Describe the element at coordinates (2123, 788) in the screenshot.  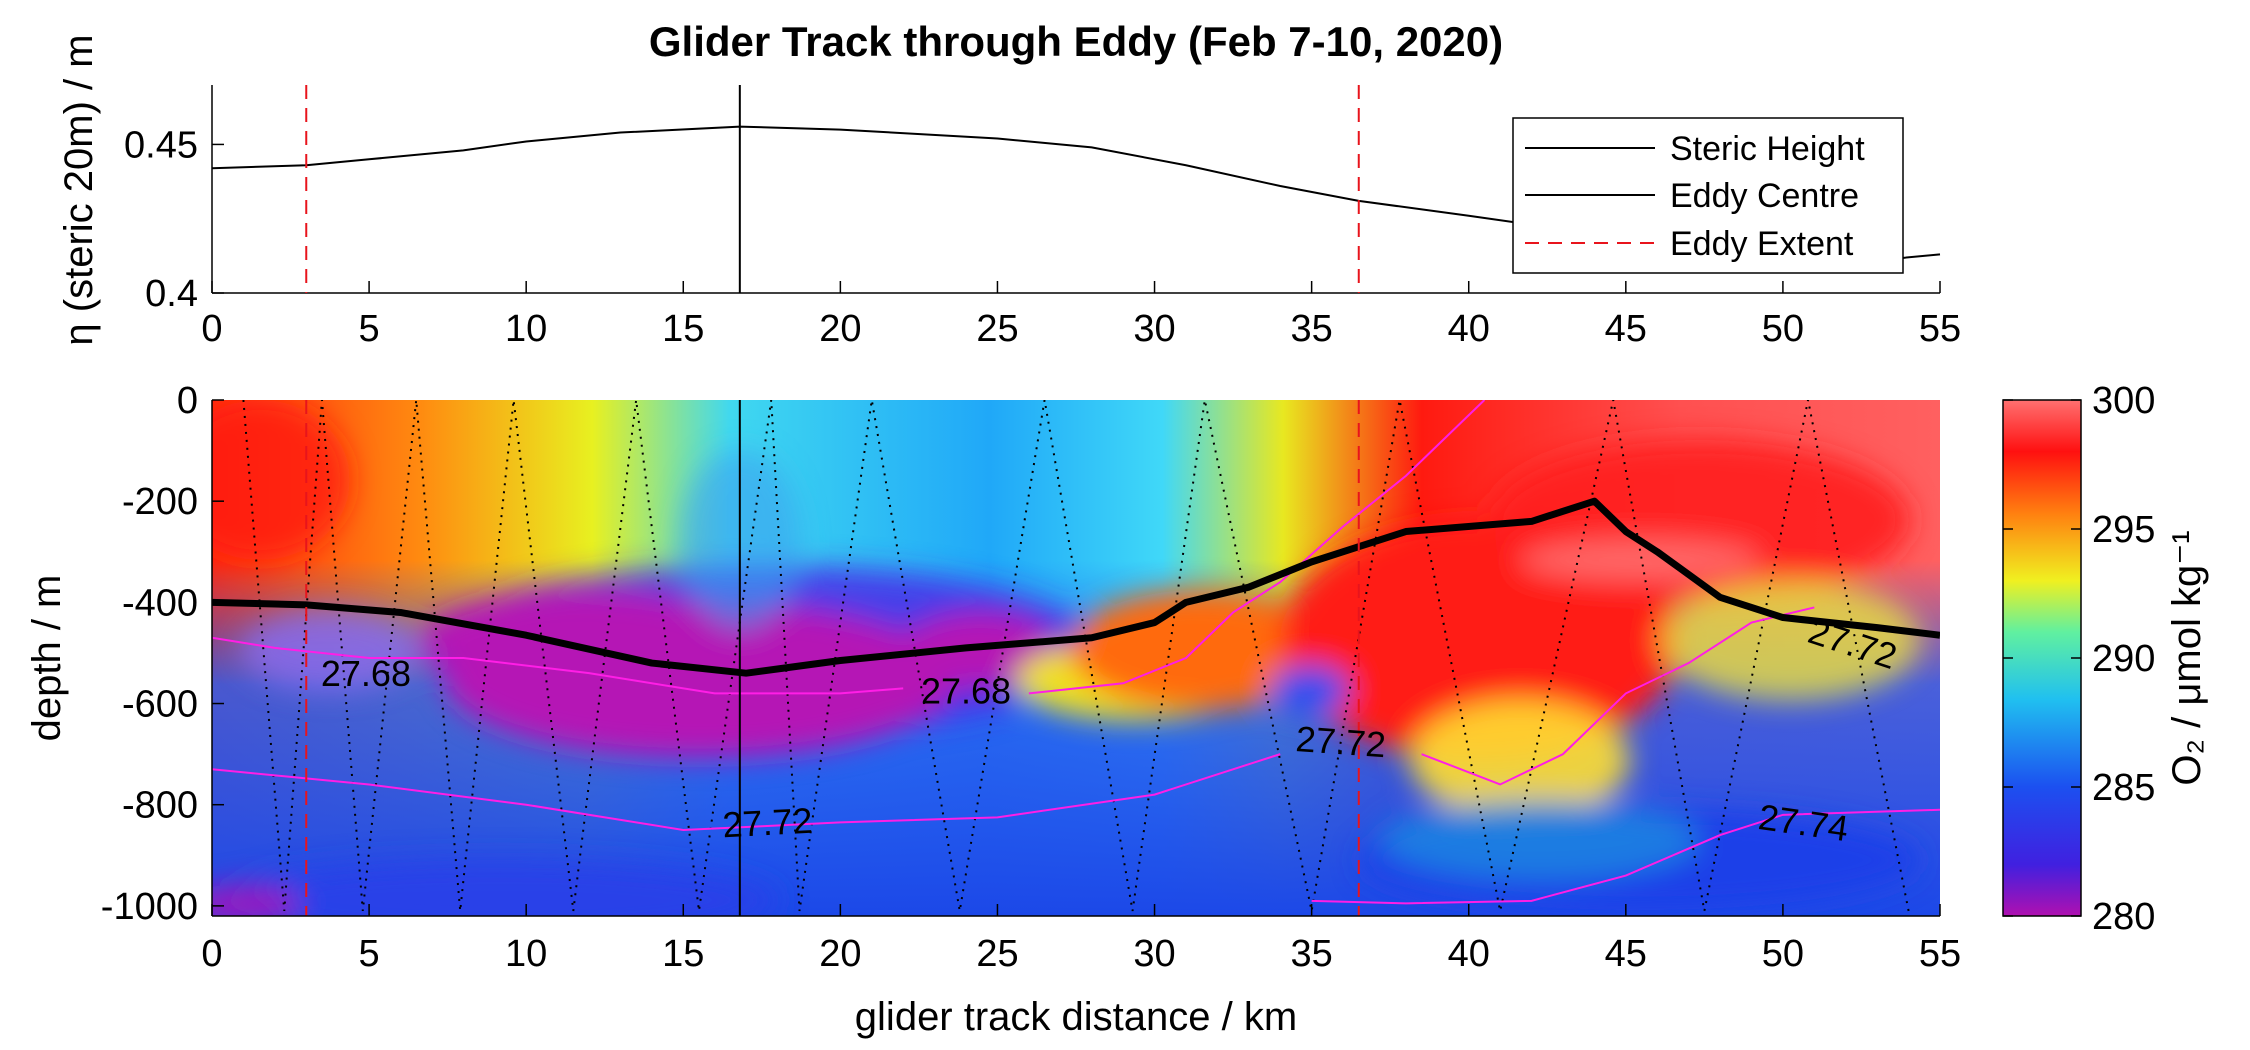
I see `colorbar-tick-label: 285` at that location.